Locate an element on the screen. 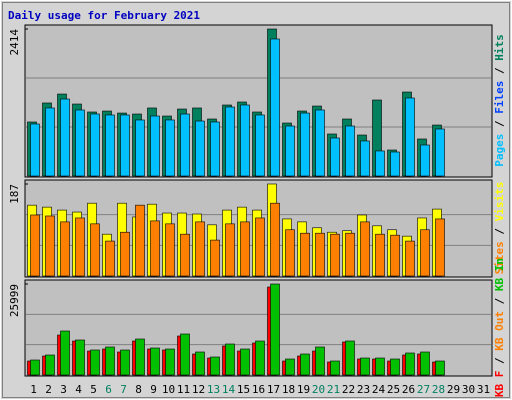 This screenshot has width=512, height=400. x-tick-label: 5 is located at coordinates (93, 389).